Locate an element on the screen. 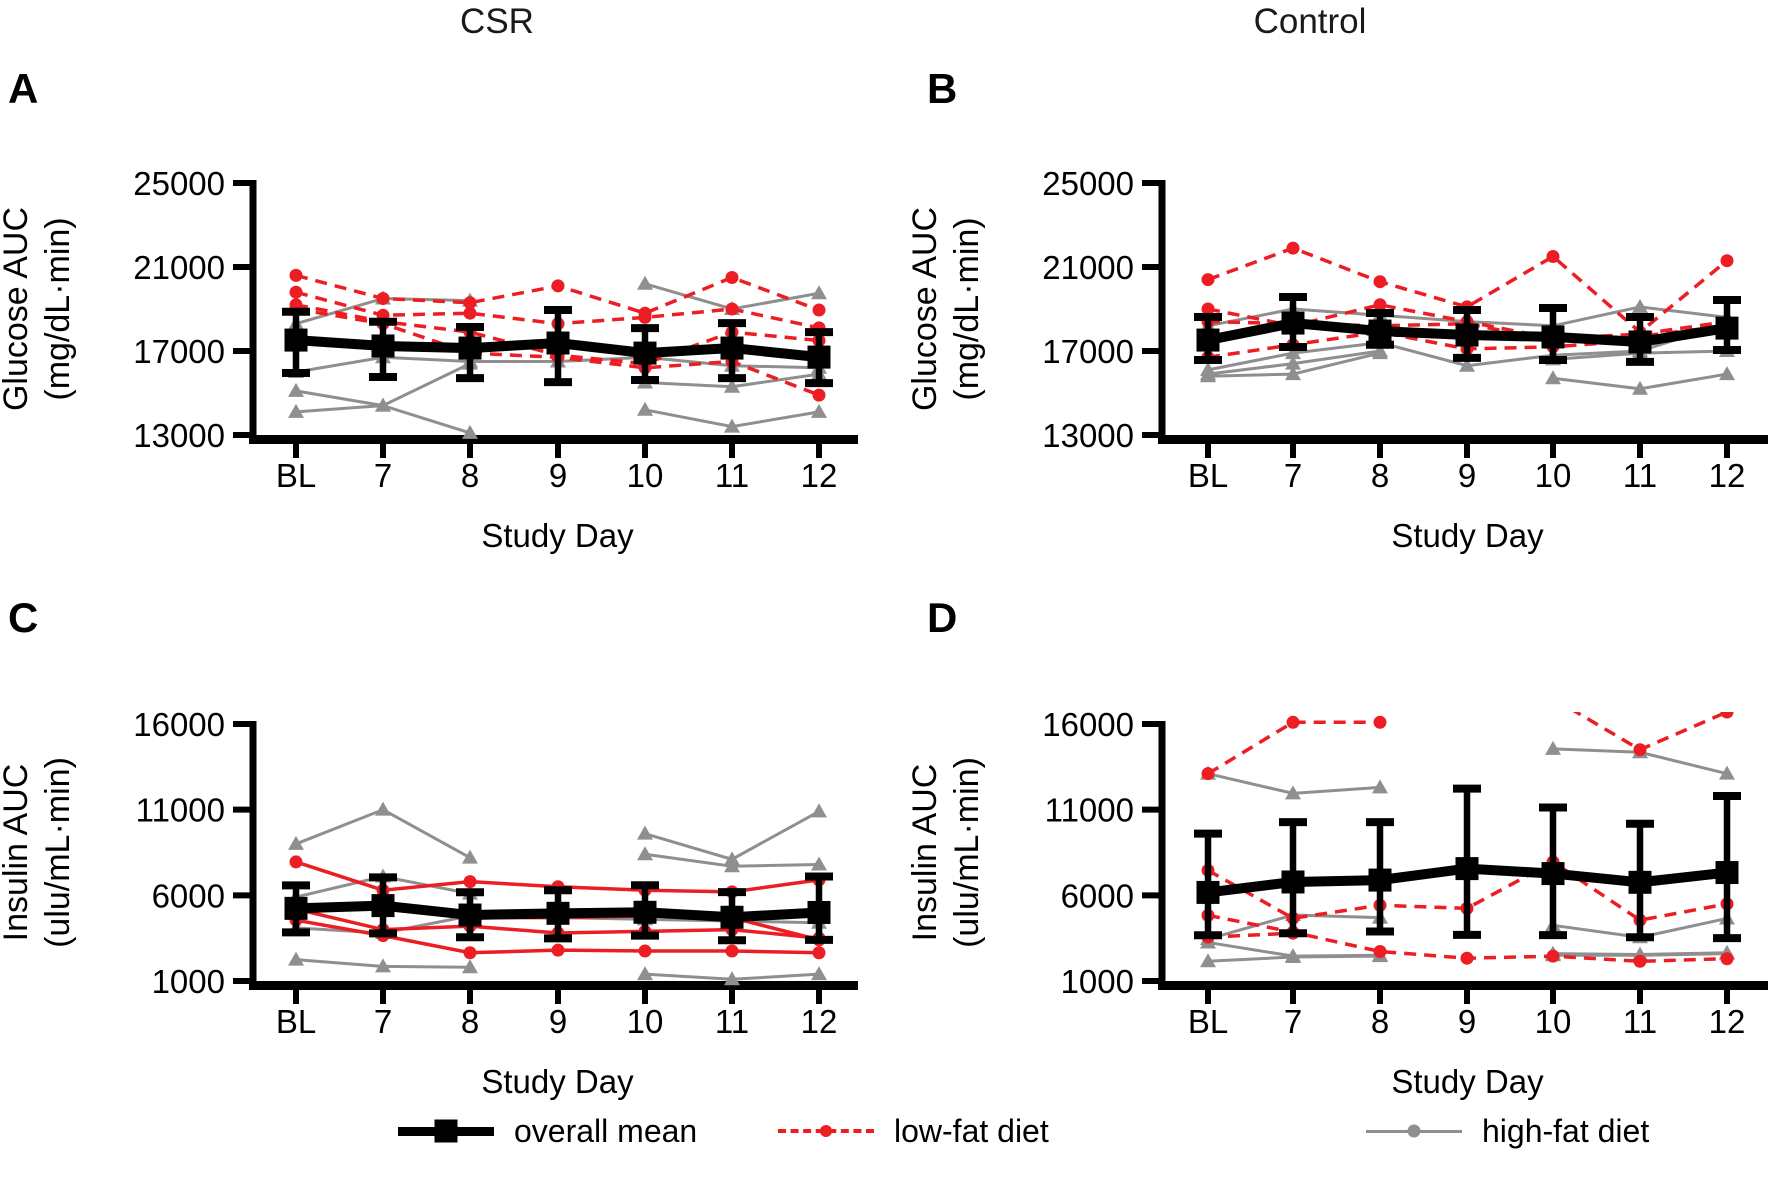 This screenshot has width=1772, height=1187. legend-item-high-fat-diet: high-fat diet is located at coordinates (1507, 1131).